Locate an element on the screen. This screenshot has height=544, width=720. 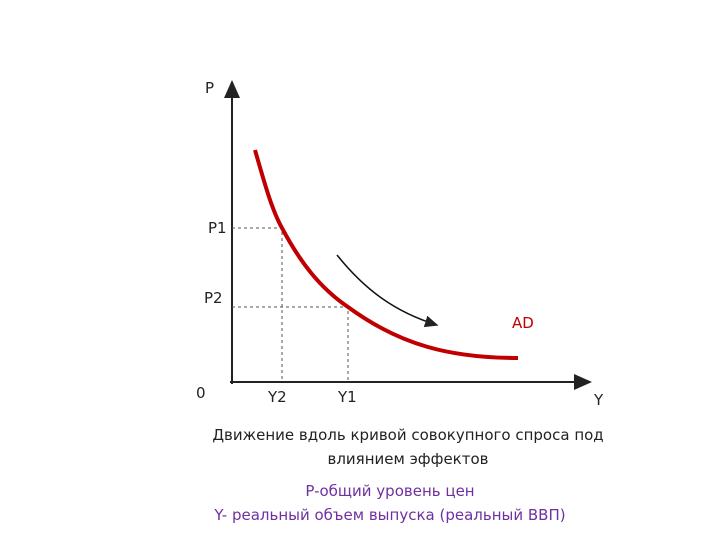
price-label: P1 is located at coordinates (217, 228).